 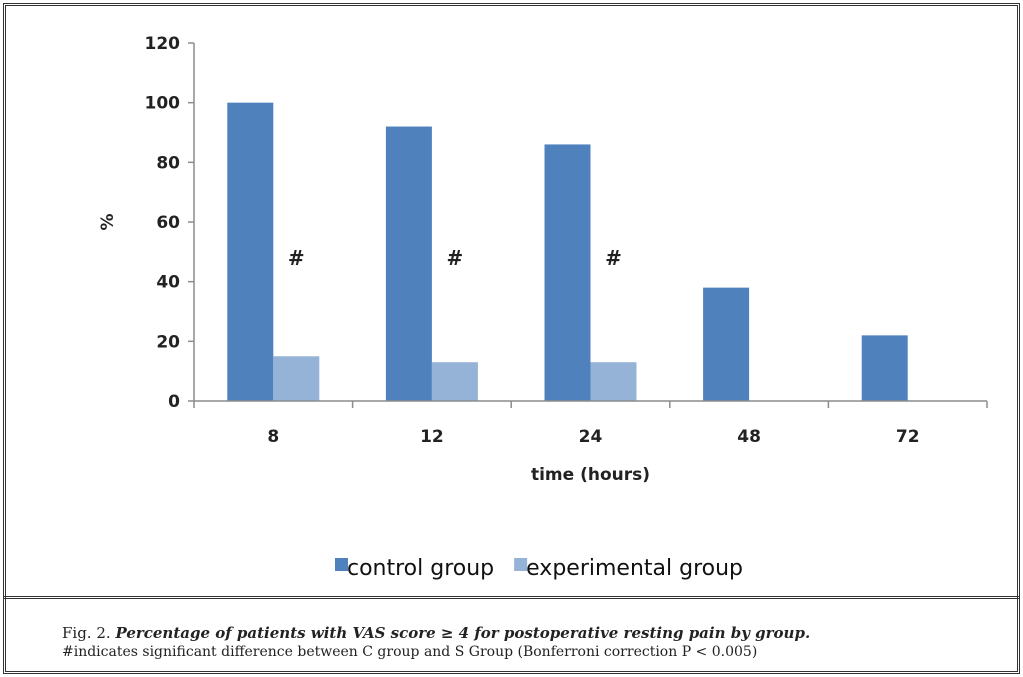 I want to click on x-tick-label: 48, so click(x=749, y=437).